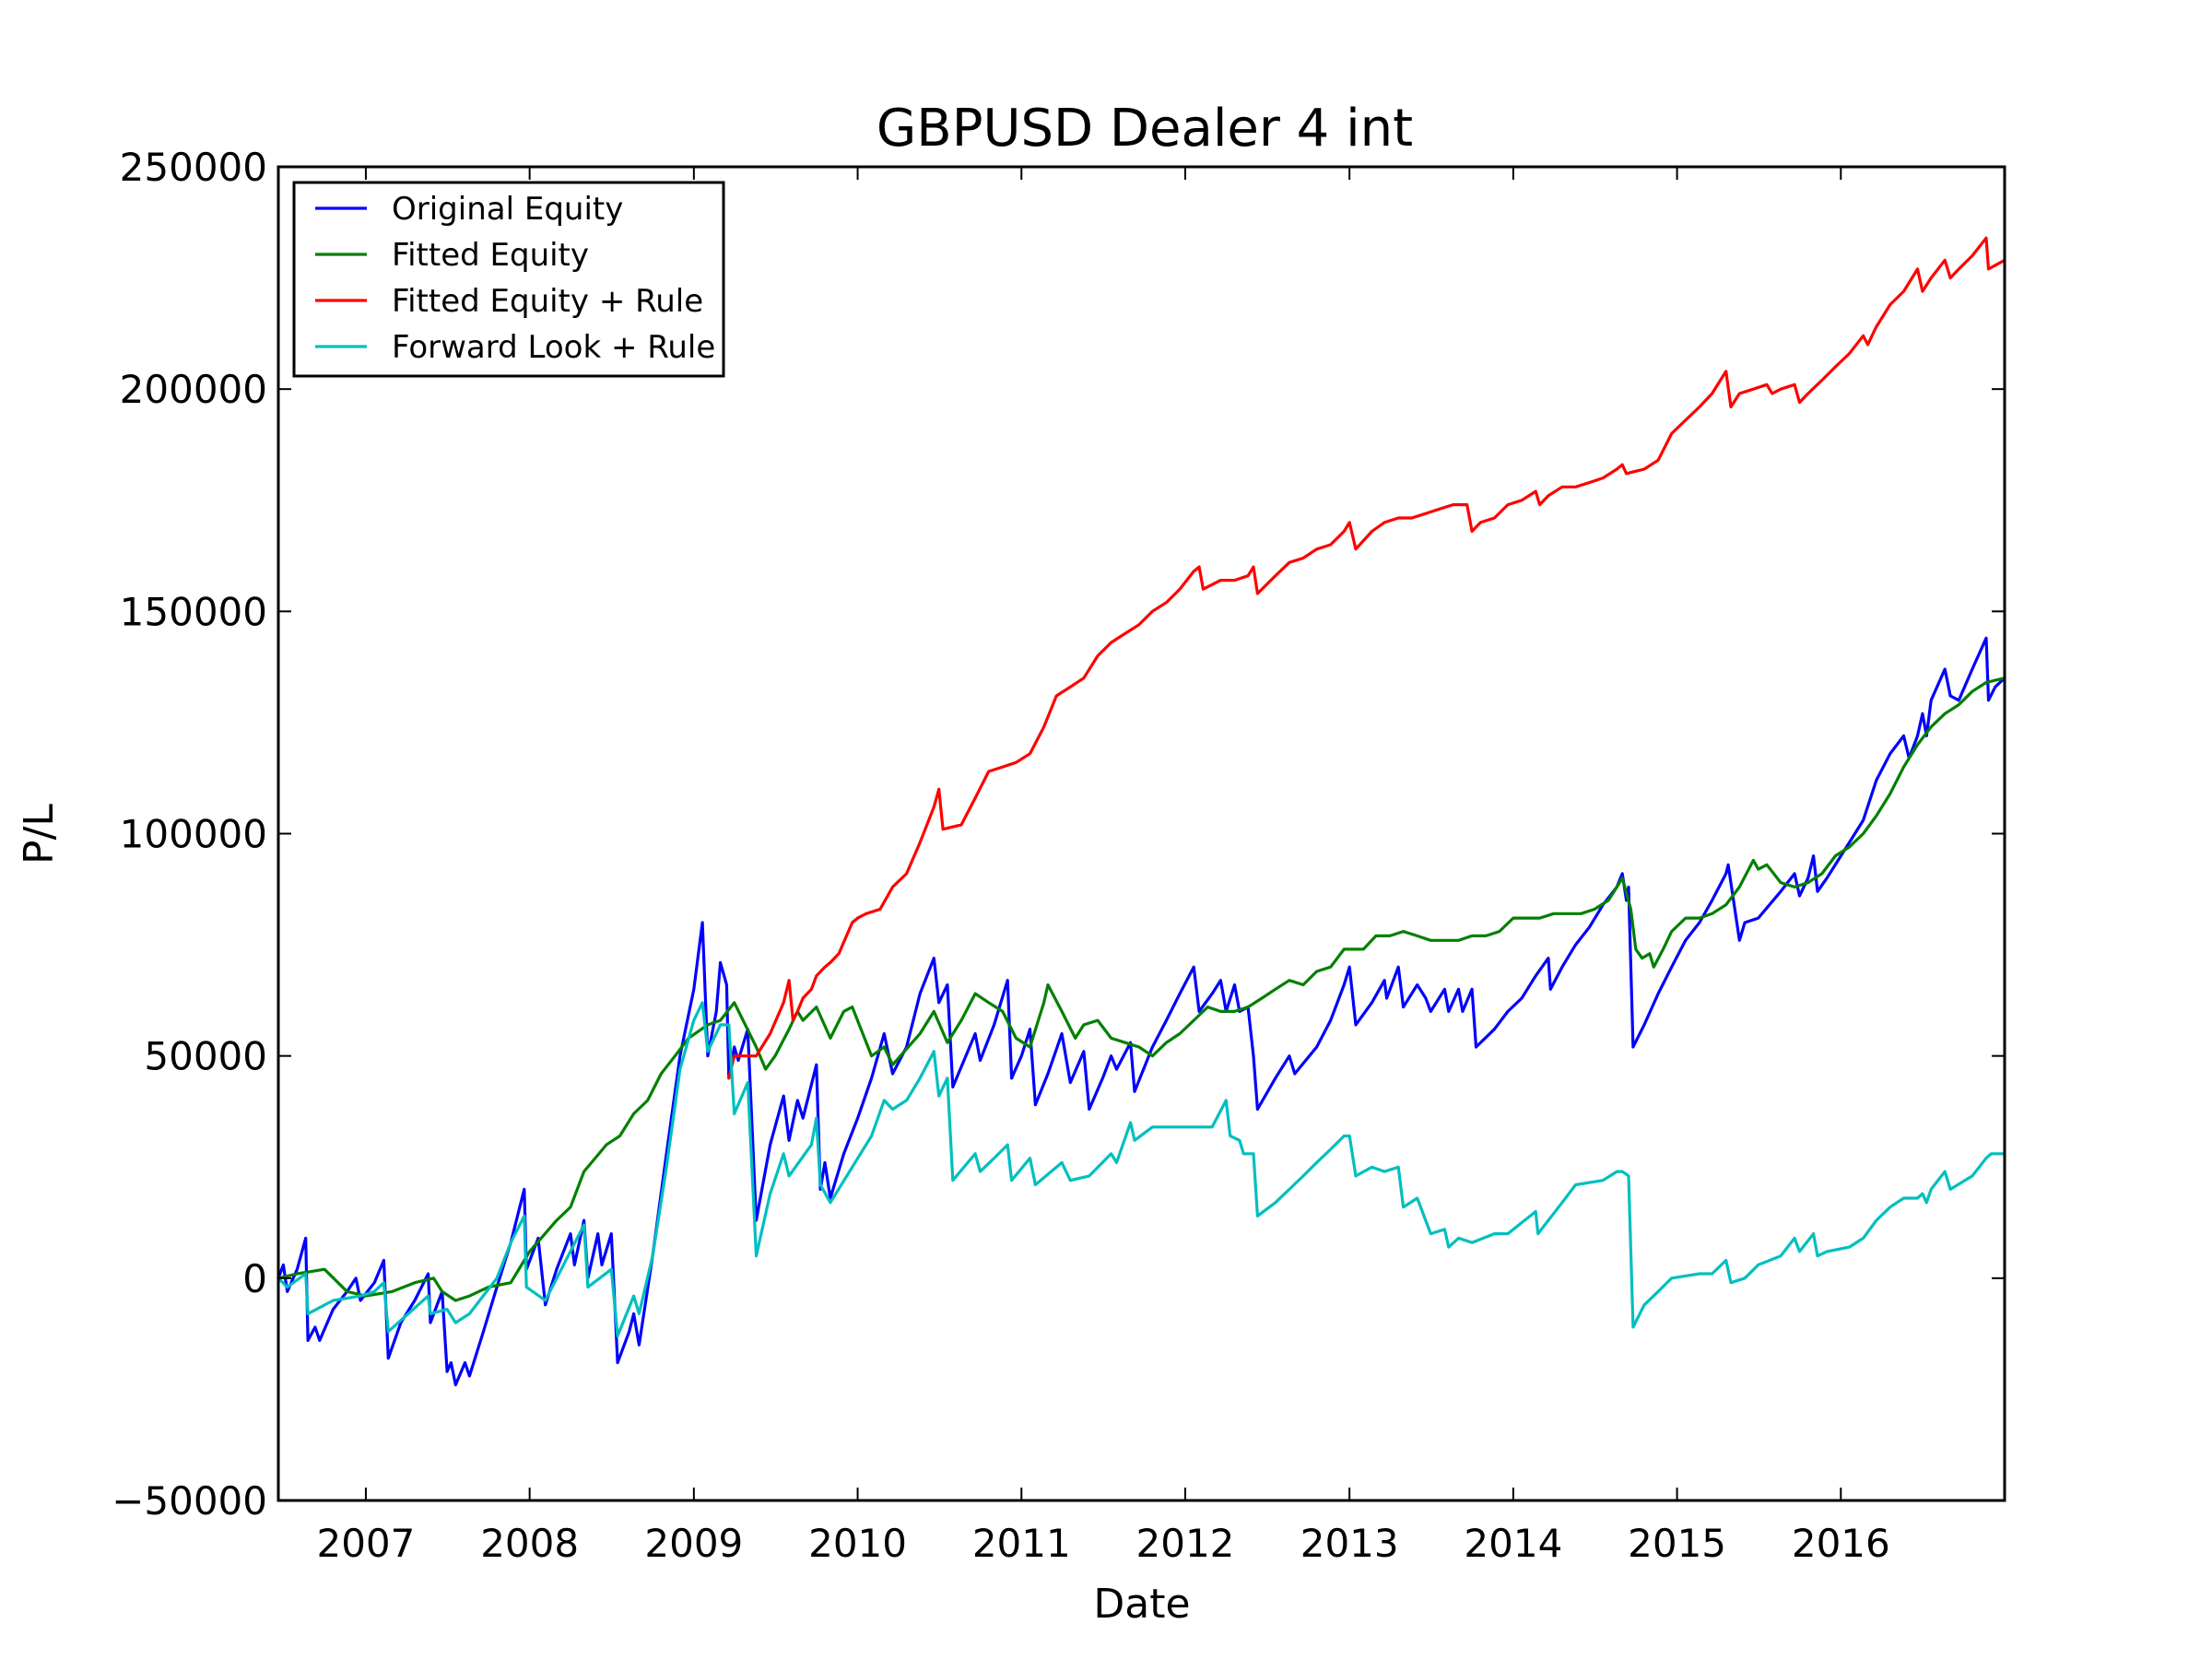  Describe the element at coordinates (189, 1501) in the screenshot. I see `y-tick-label: −50000` at that location.